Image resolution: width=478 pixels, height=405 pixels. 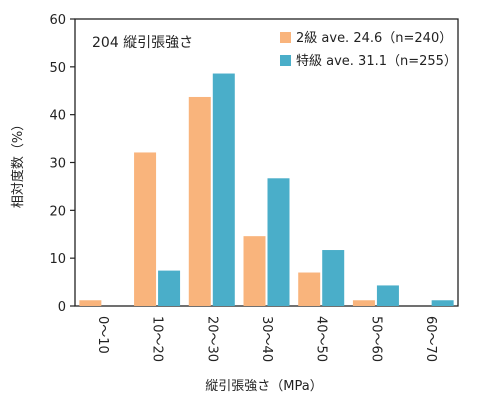 I want to click on y-tick-label: 50, so click(x=57, y=68).